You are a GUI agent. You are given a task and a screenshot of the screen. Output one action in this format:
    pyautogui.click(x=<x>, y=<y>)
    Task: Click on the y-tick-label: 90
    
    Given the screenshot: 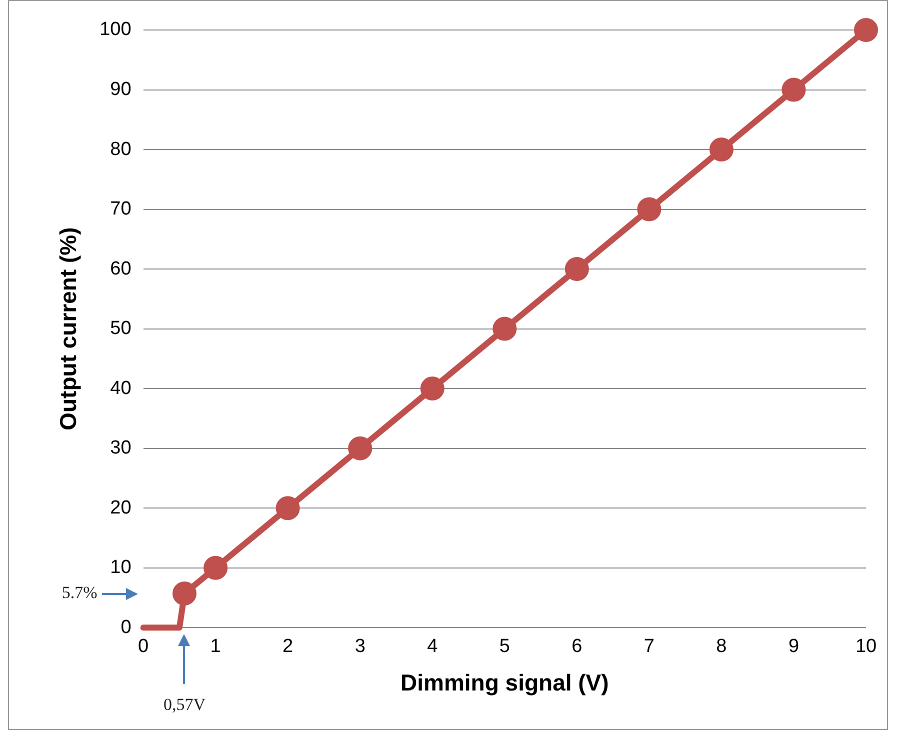 What is the action you would take?
    pyautogui.click(x=121, y=89)
    